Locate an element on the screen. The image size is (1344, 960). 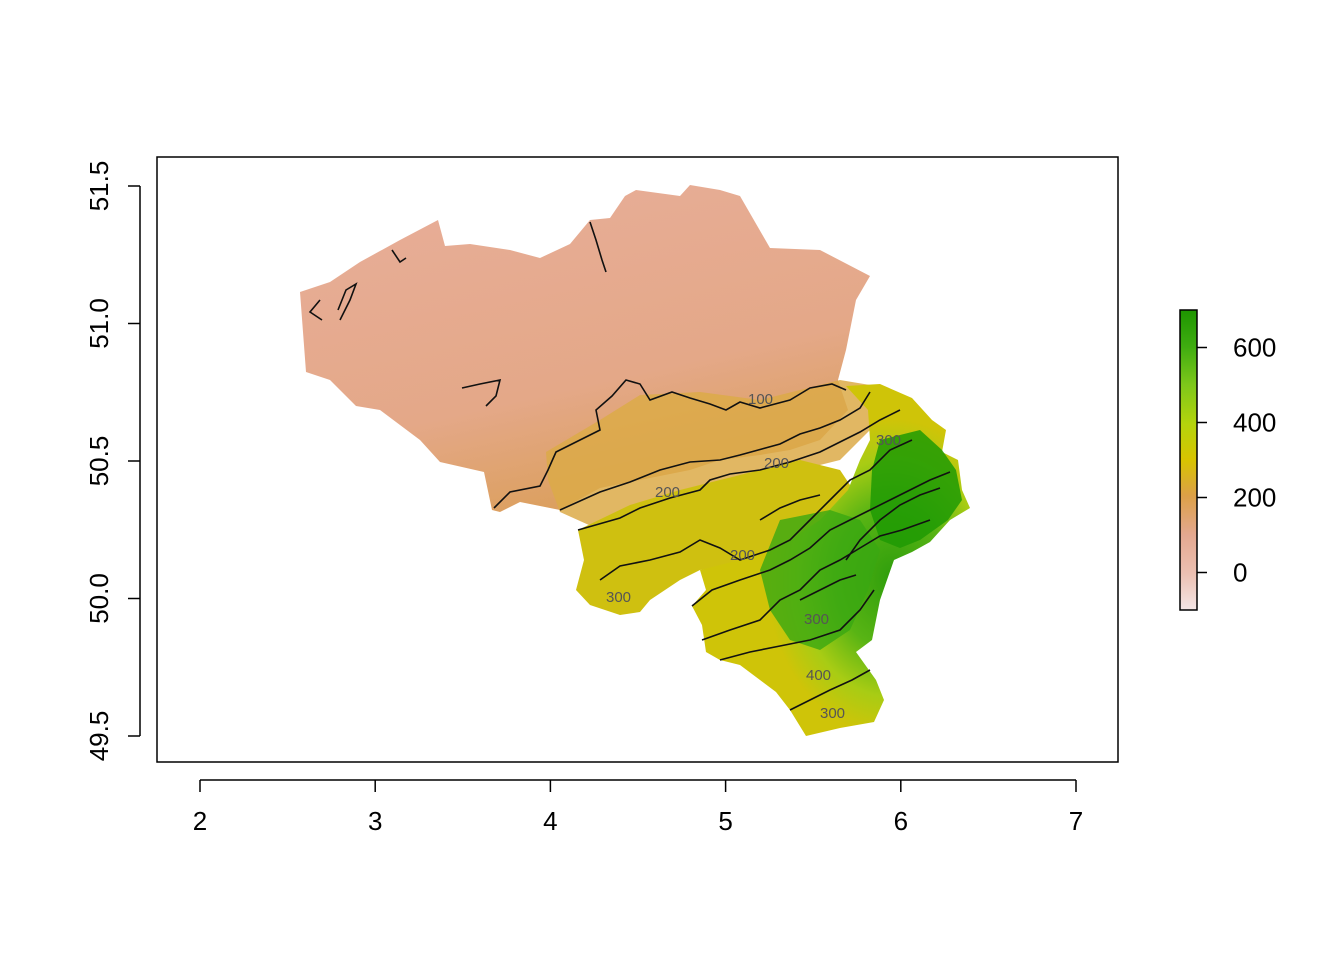
contour-label: 100 is located at coordinates (760, 399).